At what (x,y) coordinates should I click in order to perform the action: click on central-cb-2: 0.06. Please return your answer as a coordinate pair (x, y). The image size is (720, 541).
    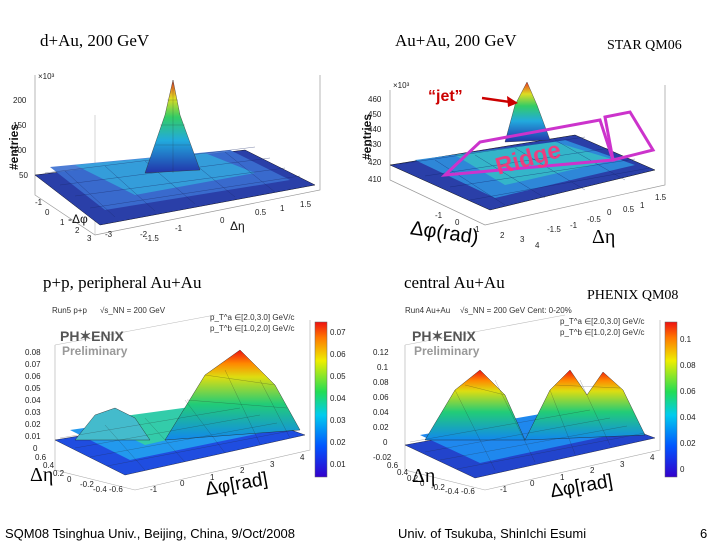
    Looking at the image, I should click on (688, 391).